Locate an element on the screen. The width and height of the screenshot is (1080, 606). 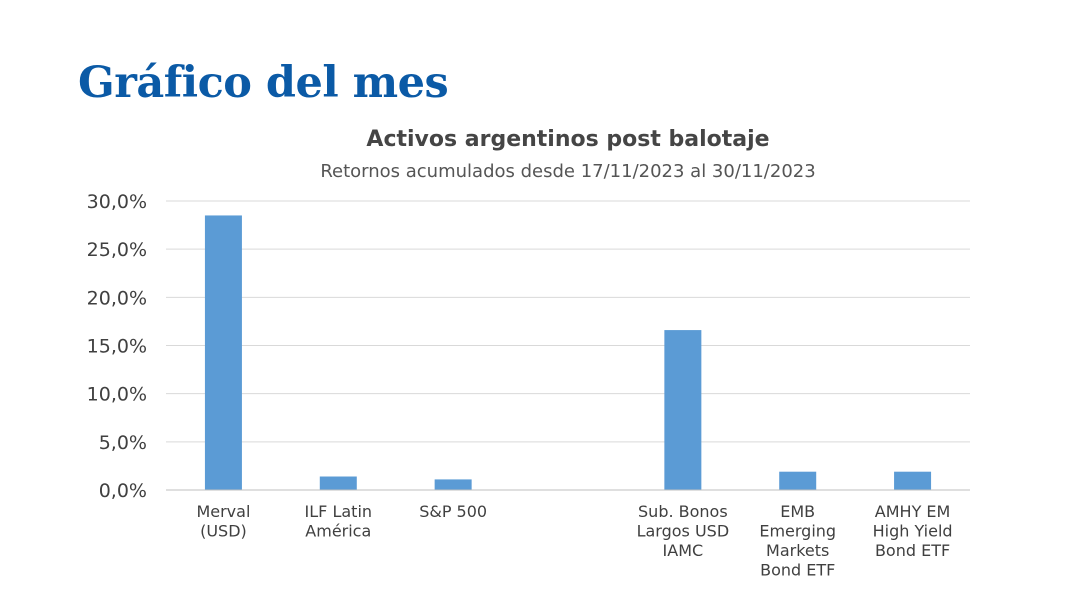
category-label: Sub. Bonos is located at coordinates (683, 511).